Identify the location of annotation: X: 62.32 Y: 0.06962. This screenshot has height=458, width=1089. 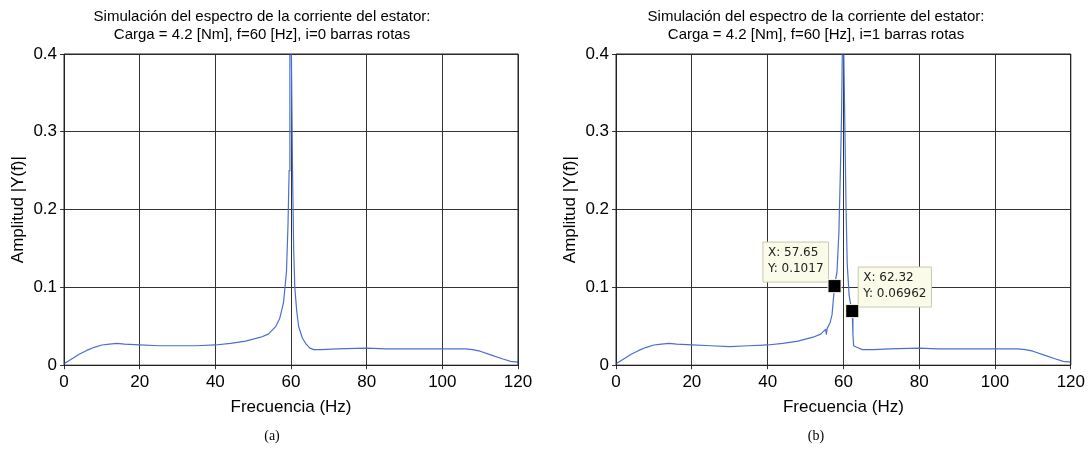
(894, 285).